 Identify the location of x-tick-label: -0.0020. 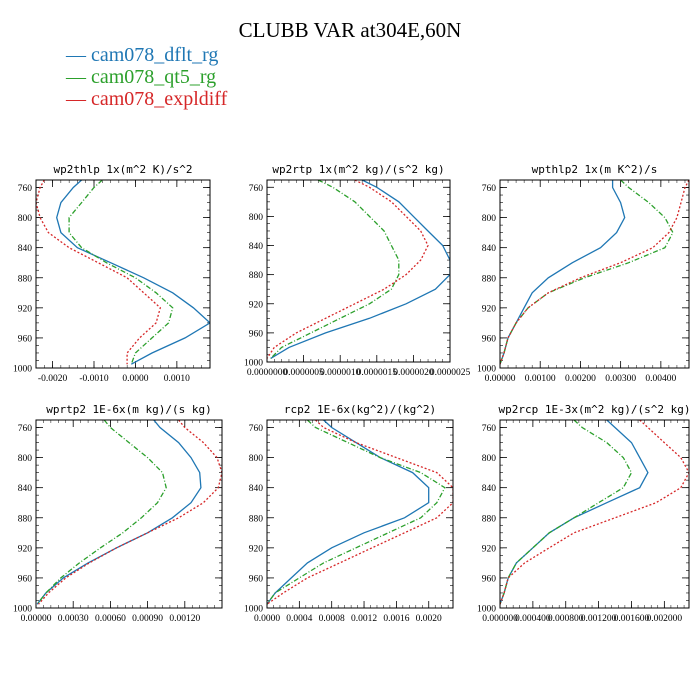
(53, 379).